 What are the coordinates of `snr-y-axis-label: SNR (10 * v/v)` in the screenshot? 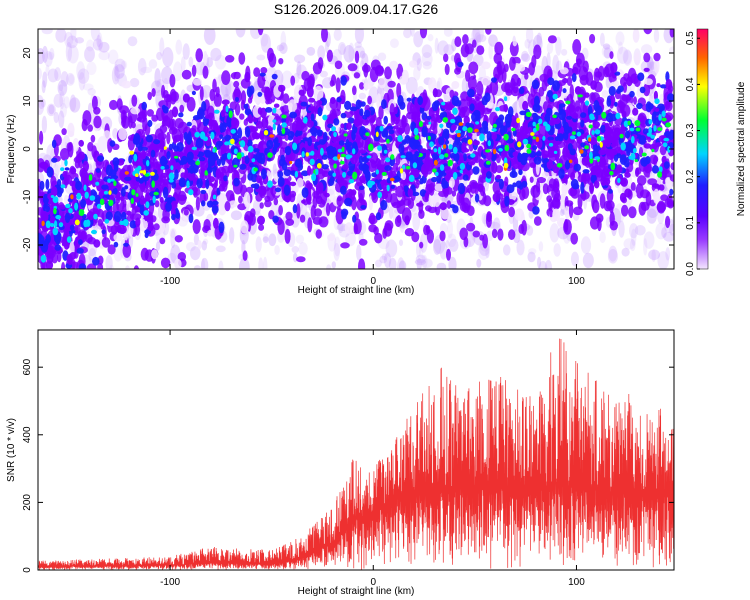 It's located at (11, 450).